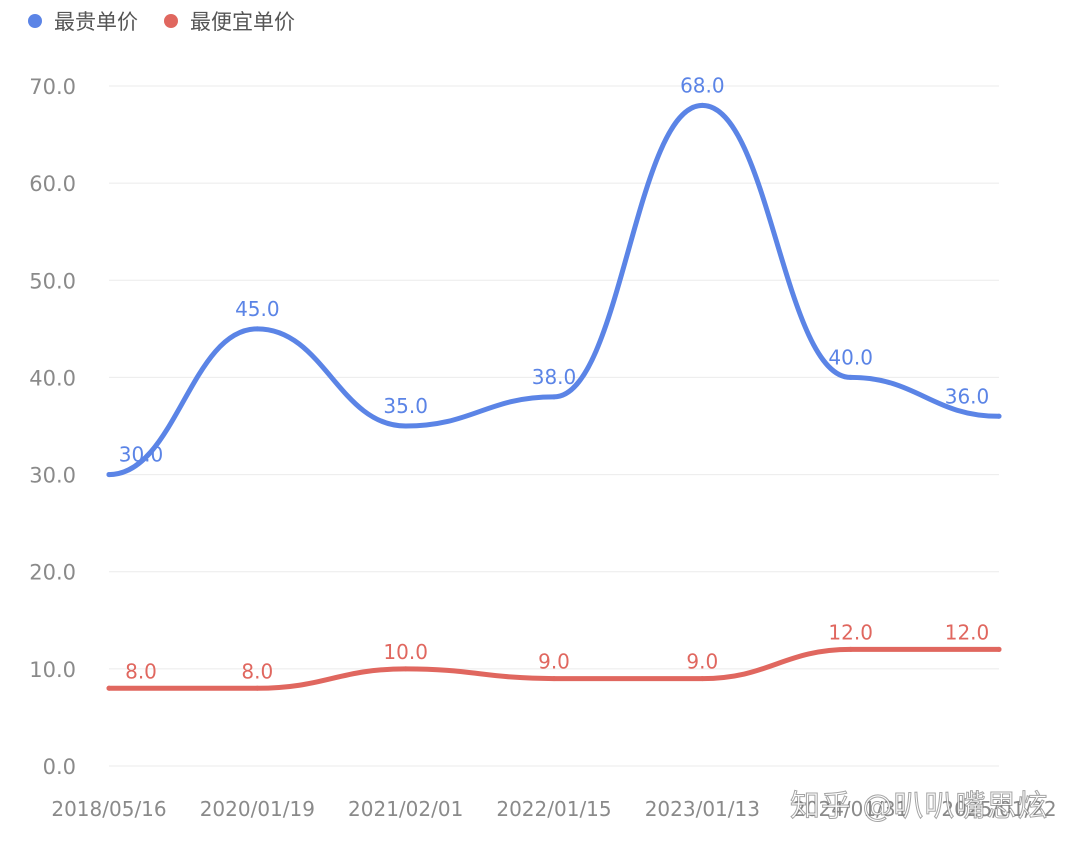 This screenshot has width=1080, height=843. I want to click on data-label: 30.0, so click(141, 455).